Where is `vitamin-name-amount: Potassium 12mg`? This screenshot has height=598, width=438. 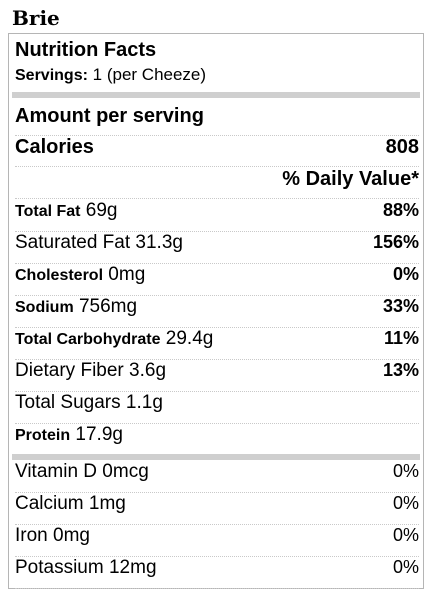 vitamin-name-amount: Potassium 12mg is located at coordinates (86, 568).